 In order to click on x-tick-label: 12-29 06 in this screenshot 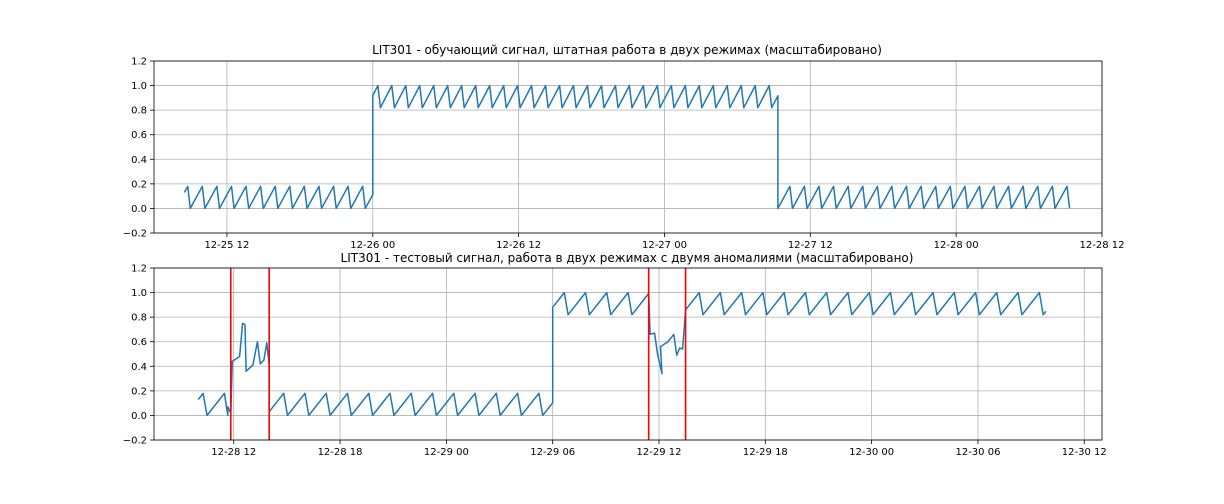, I will do `click(552, 452)`.